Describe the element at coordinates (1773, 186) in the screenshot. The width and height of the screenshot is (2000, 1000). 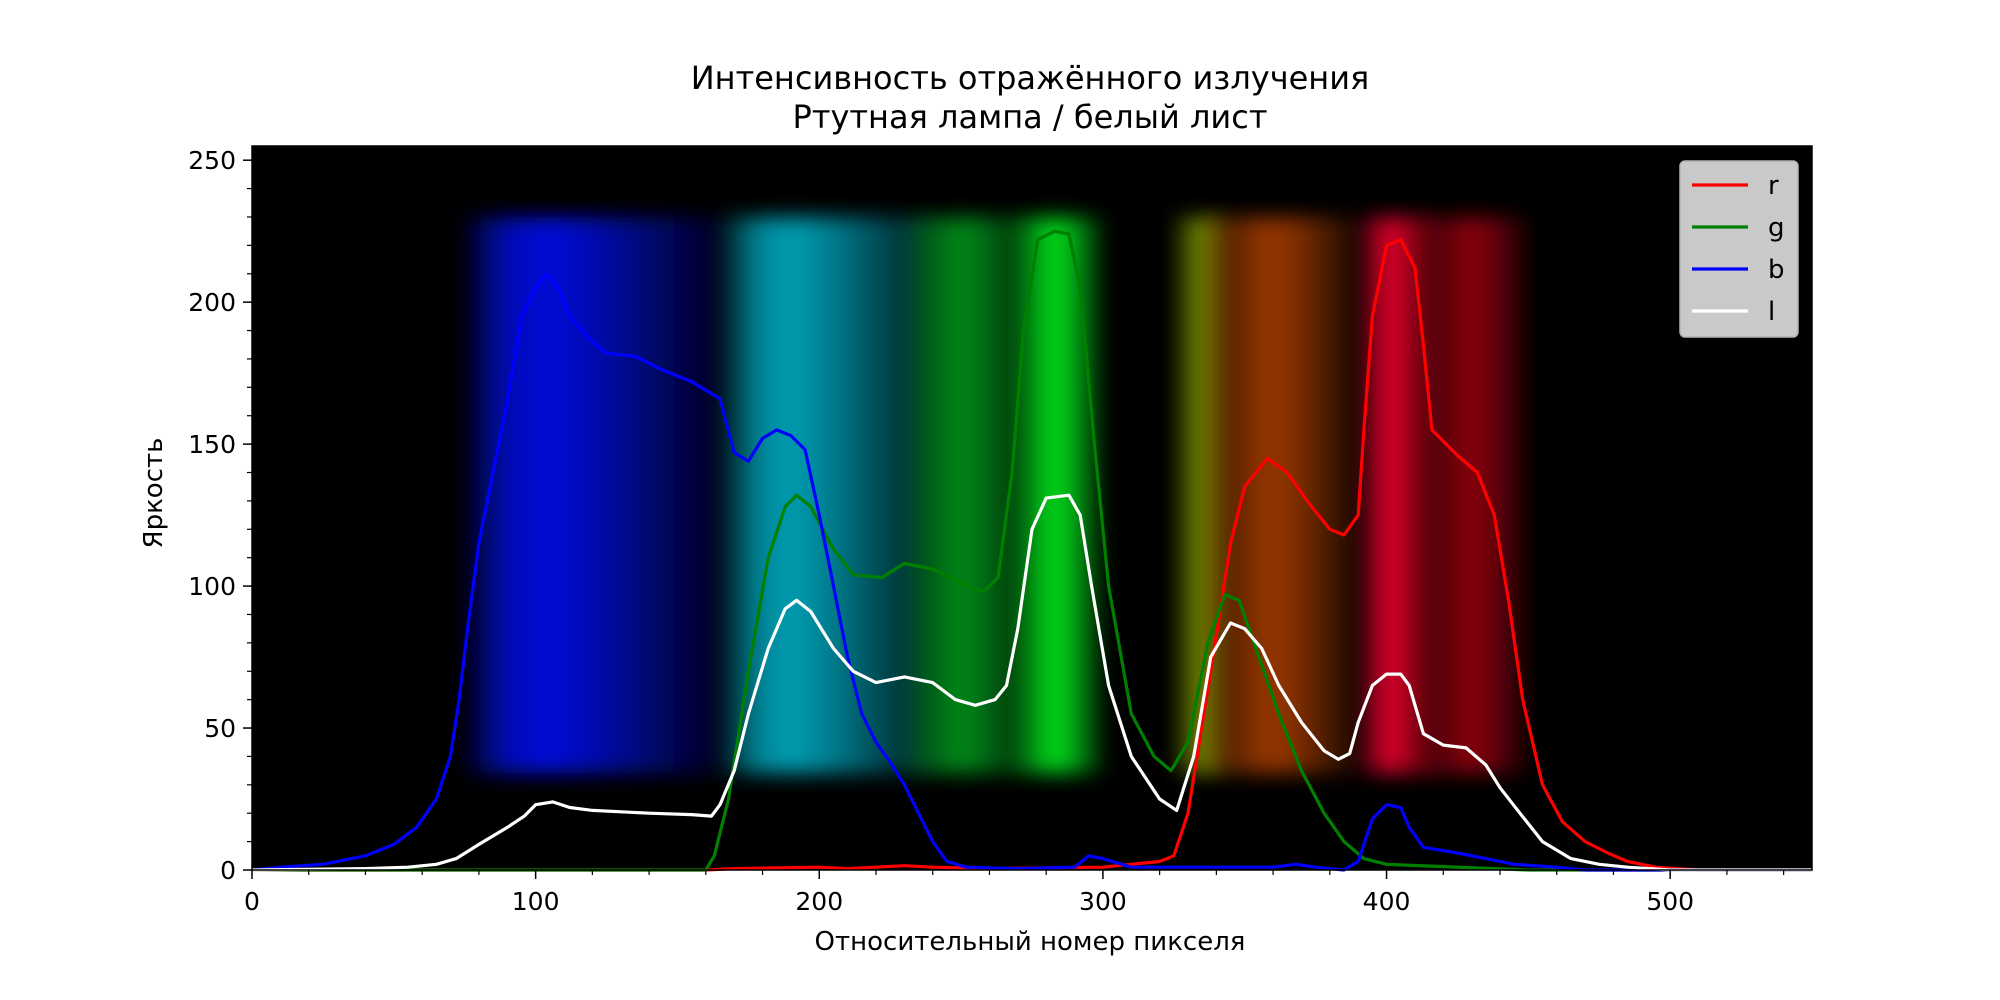
I see `legend-label-r: r` at that location.